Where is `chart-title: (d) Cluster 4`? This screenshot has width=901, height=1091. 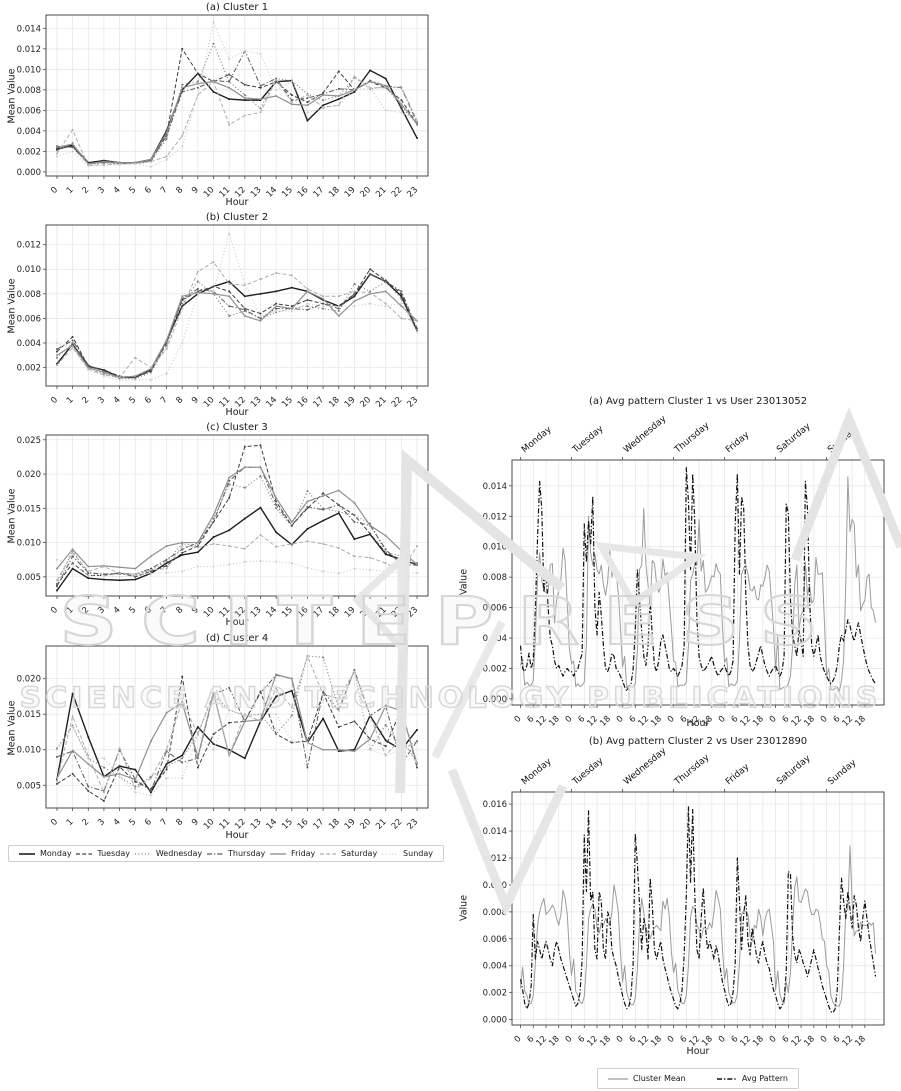
chart-title: (d) Cluster 4 is located at coordinates (237, 638).